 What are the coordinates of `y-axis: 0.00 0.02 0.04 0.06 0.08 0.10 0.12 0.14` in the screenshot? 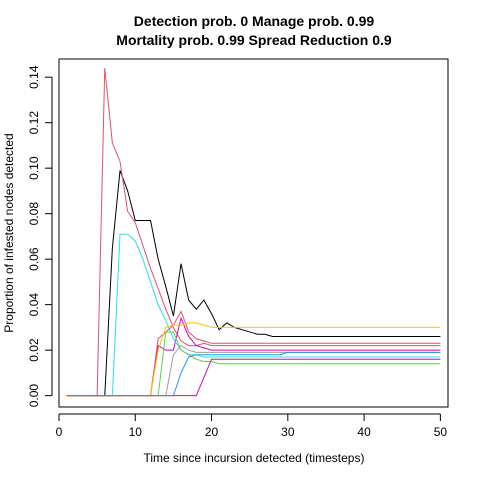 It's located at (40, 236).